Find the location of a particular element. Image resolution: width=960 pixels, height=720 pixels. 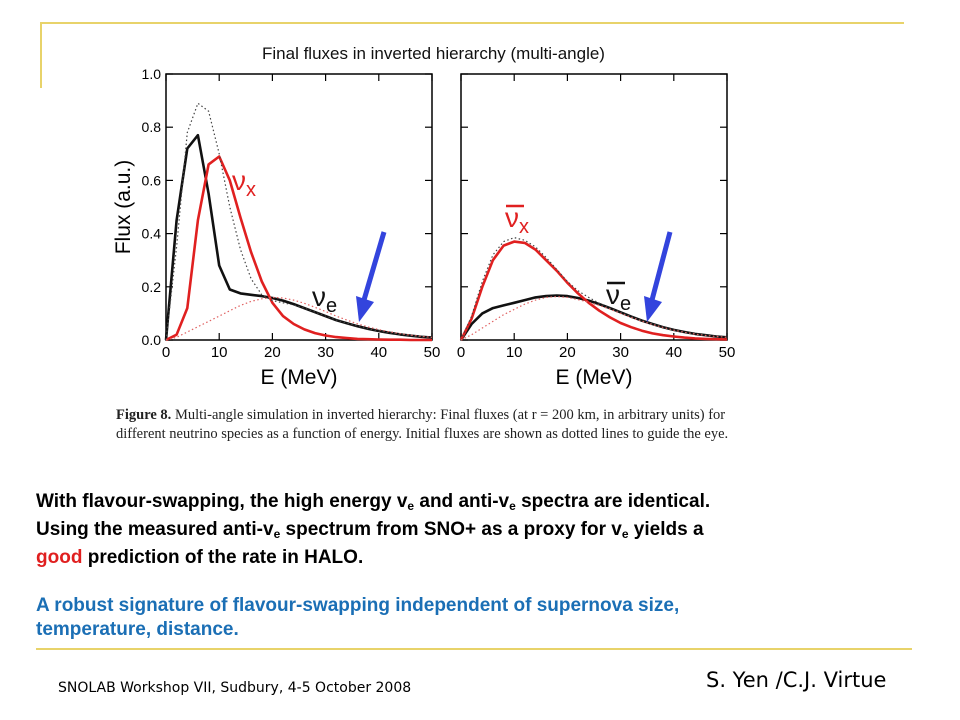

label-anti-nux-right: νx is located at coordinates (517, 220).